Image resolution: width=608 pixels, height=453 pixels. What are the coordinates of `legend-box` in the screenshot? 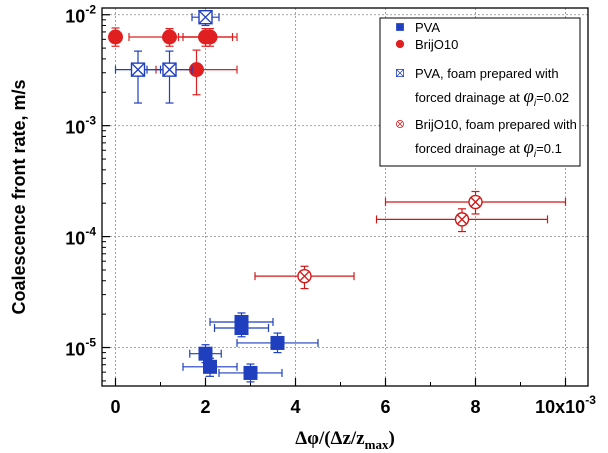 It's located at (480, 92).